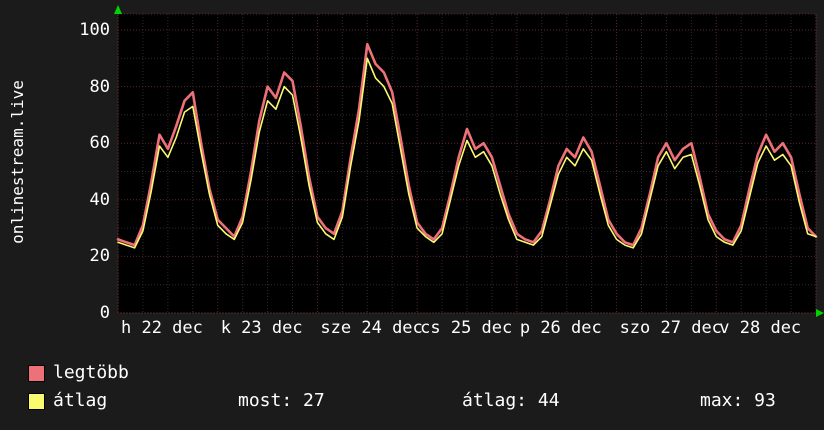 The image size is (824, 430). I want to click on x-tick-label: k 23 dec, so click(261, 328).